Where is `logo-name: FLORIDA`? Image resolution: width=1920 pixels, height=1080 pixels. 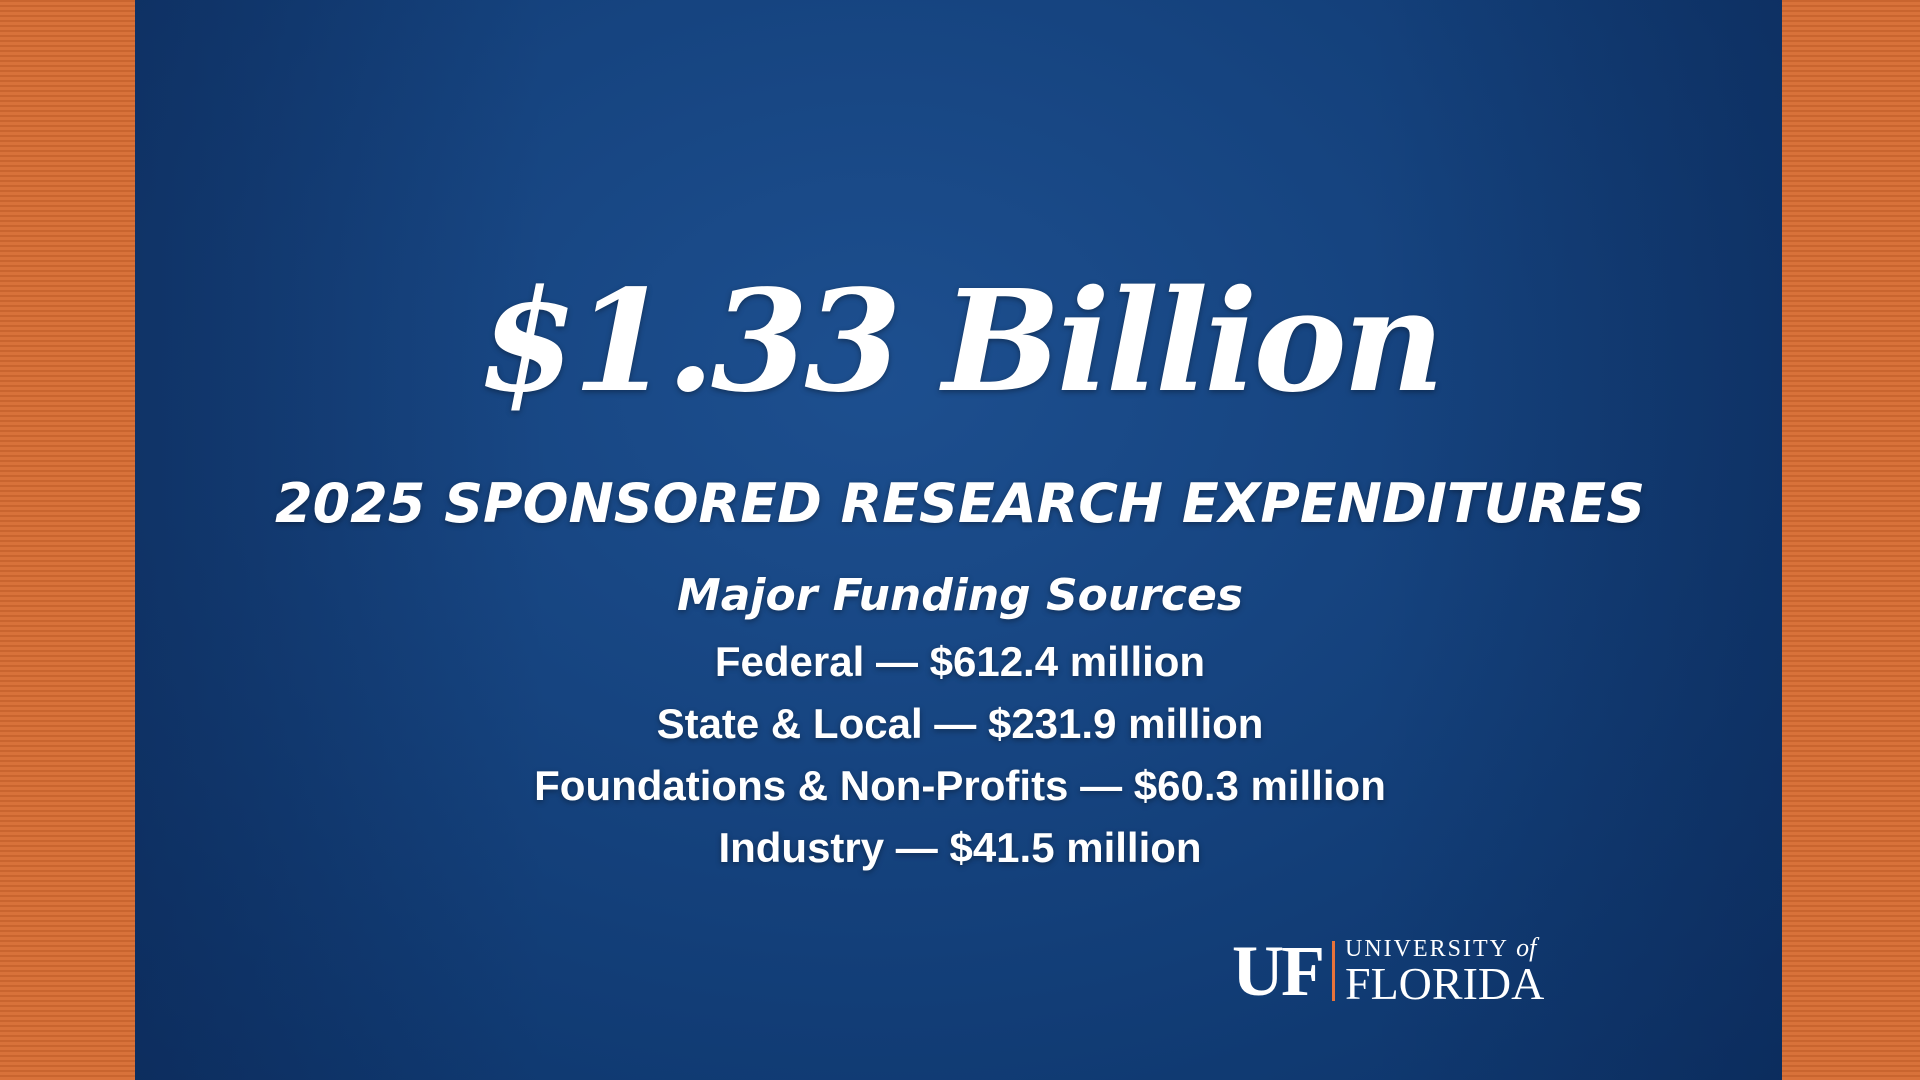
logo-name: FLORIDA is located at coordinates (1444, 983).